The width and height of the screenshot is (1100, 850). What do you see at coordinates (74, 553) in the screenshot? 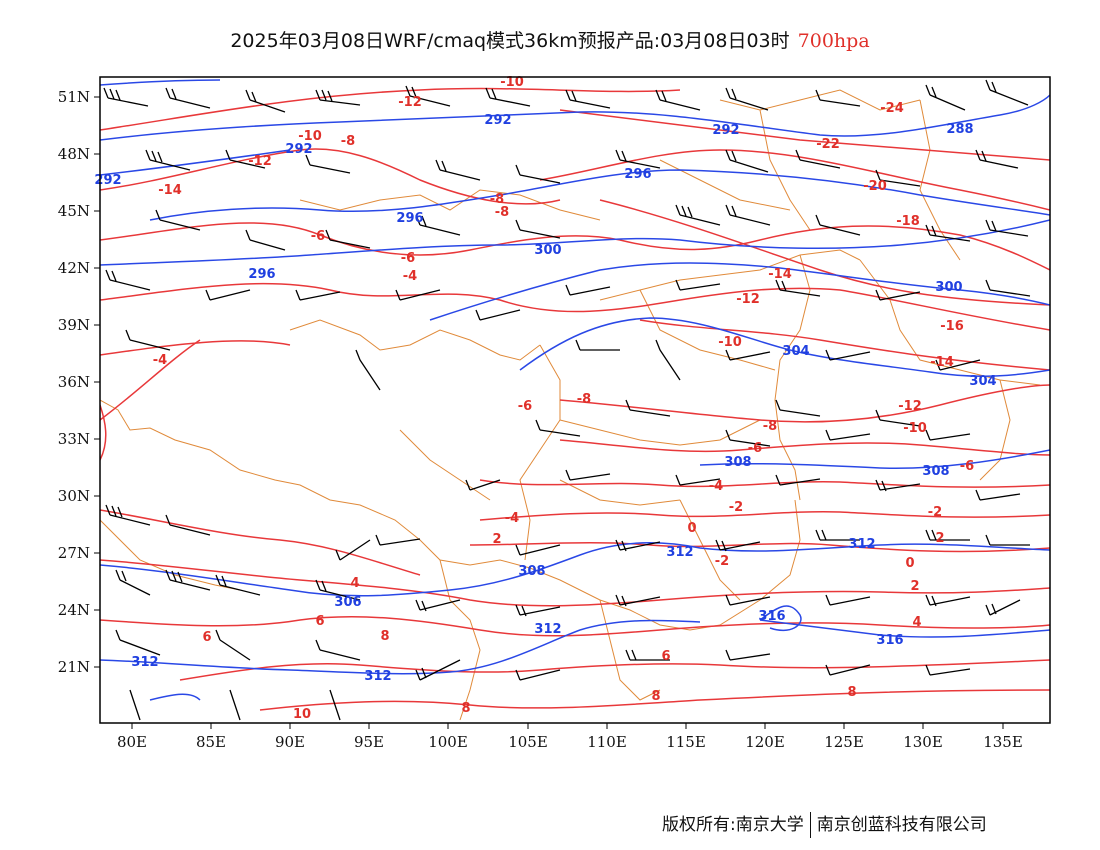
I see `lat-label: 27N` at bounding box center [74, 553].